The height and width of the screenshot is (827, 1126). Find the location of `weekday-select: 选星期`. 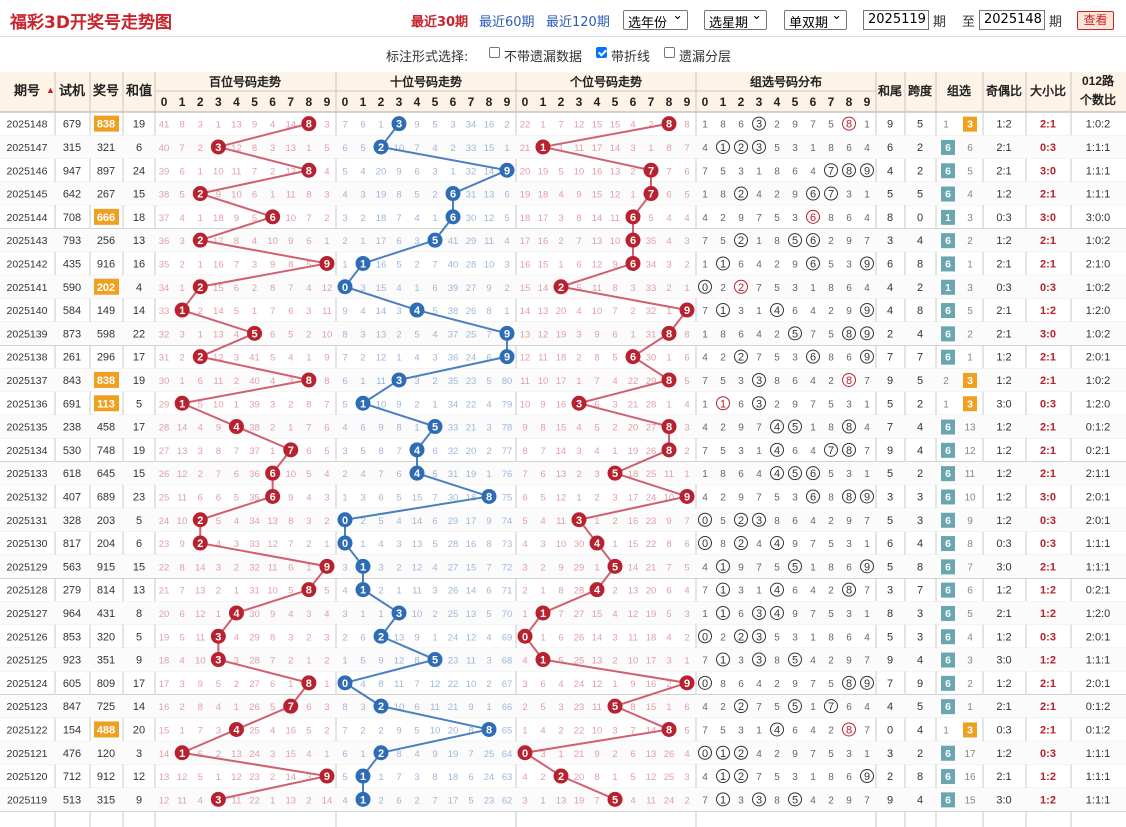

weekday-select: 选星期 is located at coordinates (735, 19).